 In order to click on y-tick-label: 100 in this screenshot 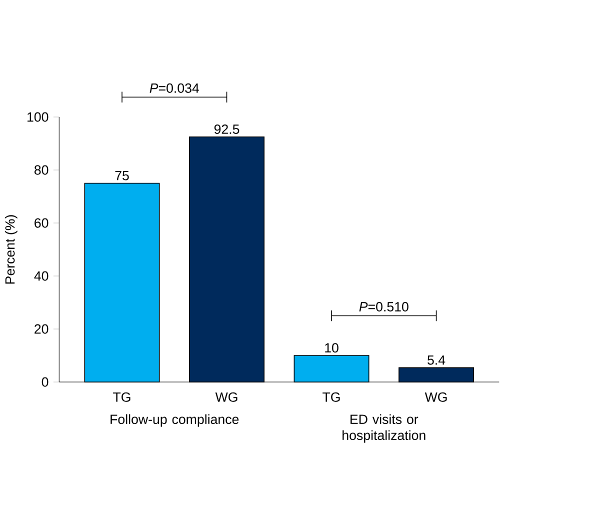, I will do `click(38, 117)`.